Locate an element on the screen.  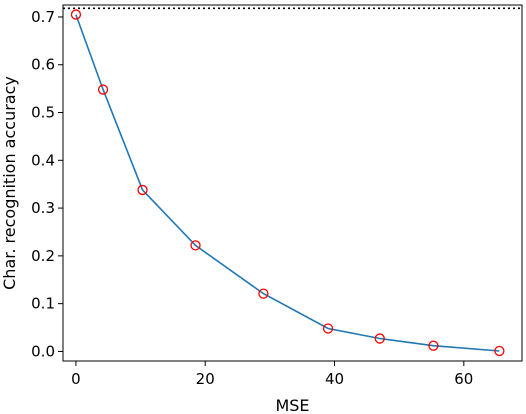
y-tick-label: 0.2 is located at coordinates (43, 256).